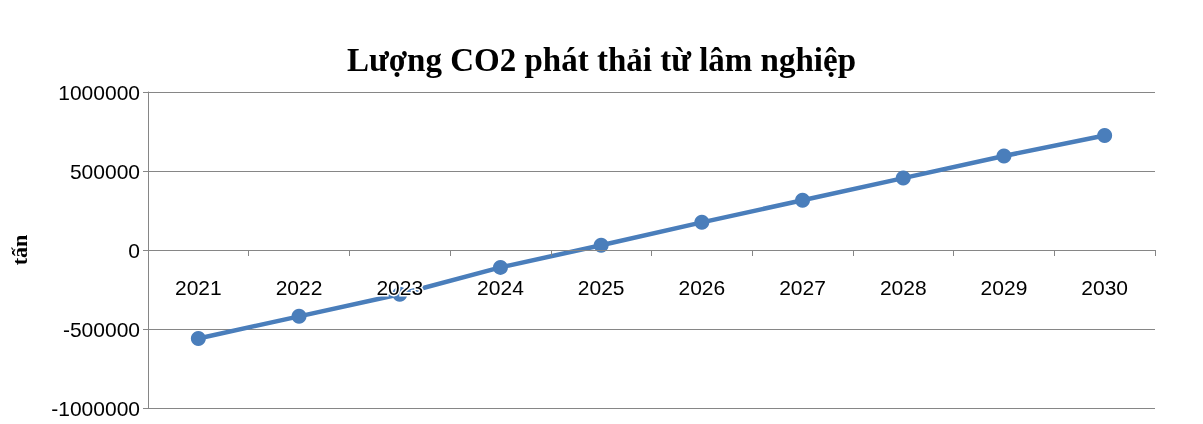 The height and width of the screenshot is (424, 1203). I want to click on x-tick-label: 2025, so click(601, 287).